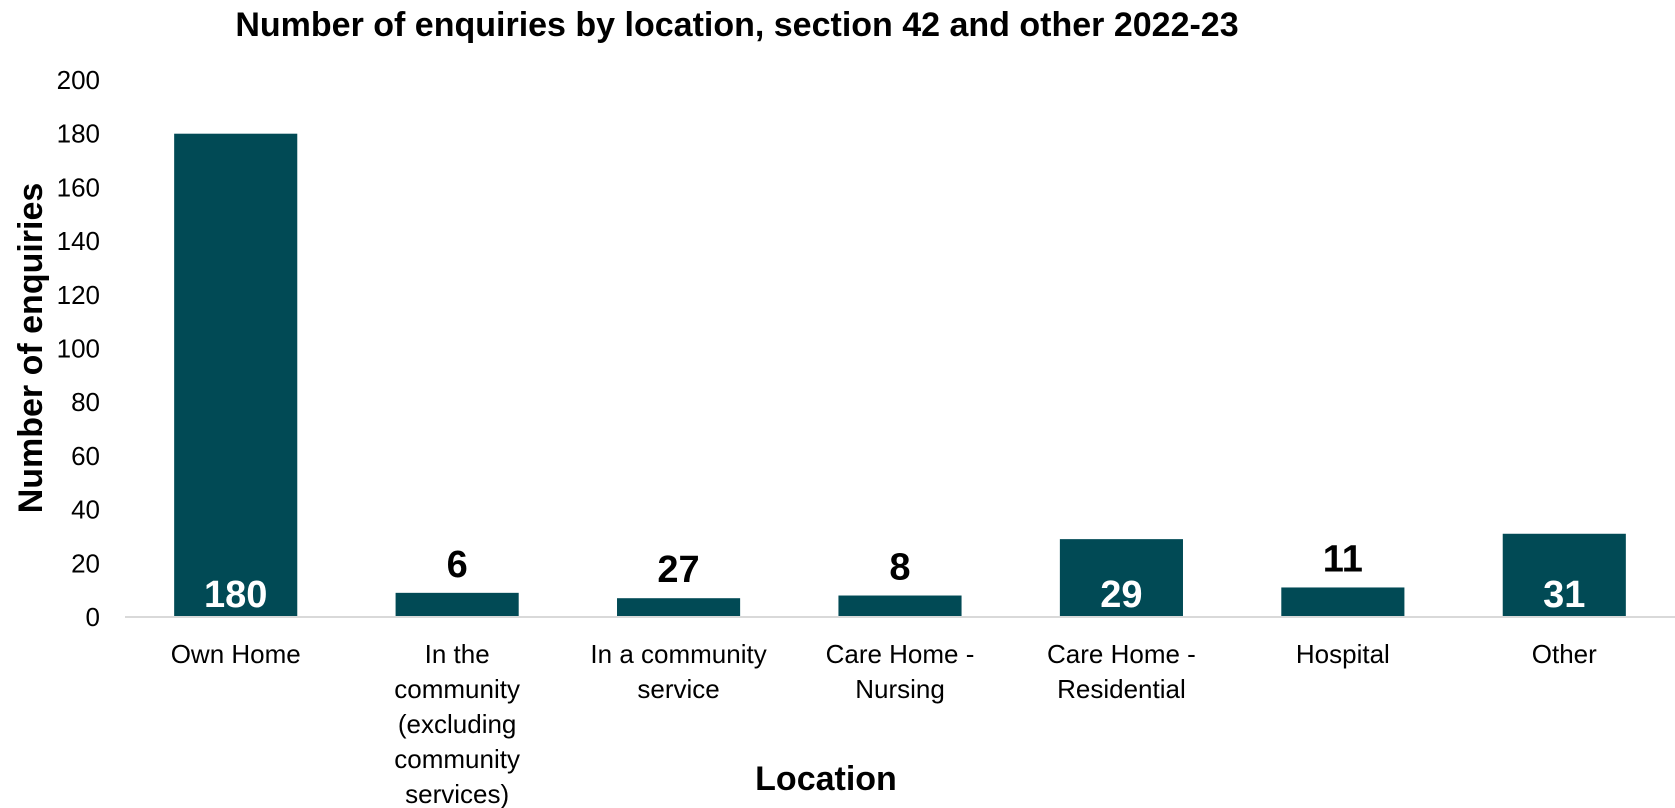  What do you see at coordinates (93, 617) in the screenshot?
I see `y-tick-label: 0` at bounding box center [93, 617].